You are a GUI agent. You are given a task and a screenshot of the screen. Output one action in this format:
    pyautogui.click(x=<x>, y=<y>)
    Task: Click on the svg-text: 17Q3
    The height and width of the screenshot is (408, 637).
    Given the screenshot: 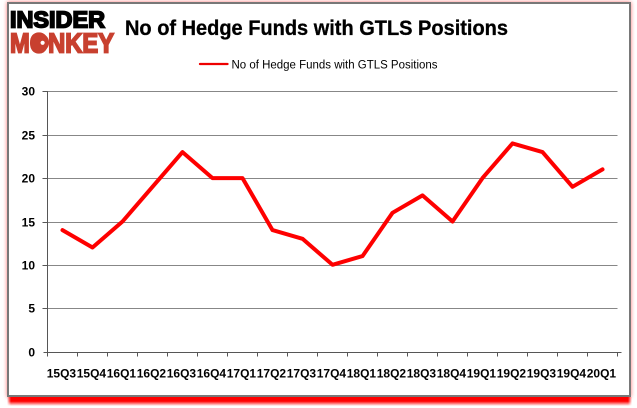 What is the action you would take?
    pyautogui.click(x=302, y=374)
    